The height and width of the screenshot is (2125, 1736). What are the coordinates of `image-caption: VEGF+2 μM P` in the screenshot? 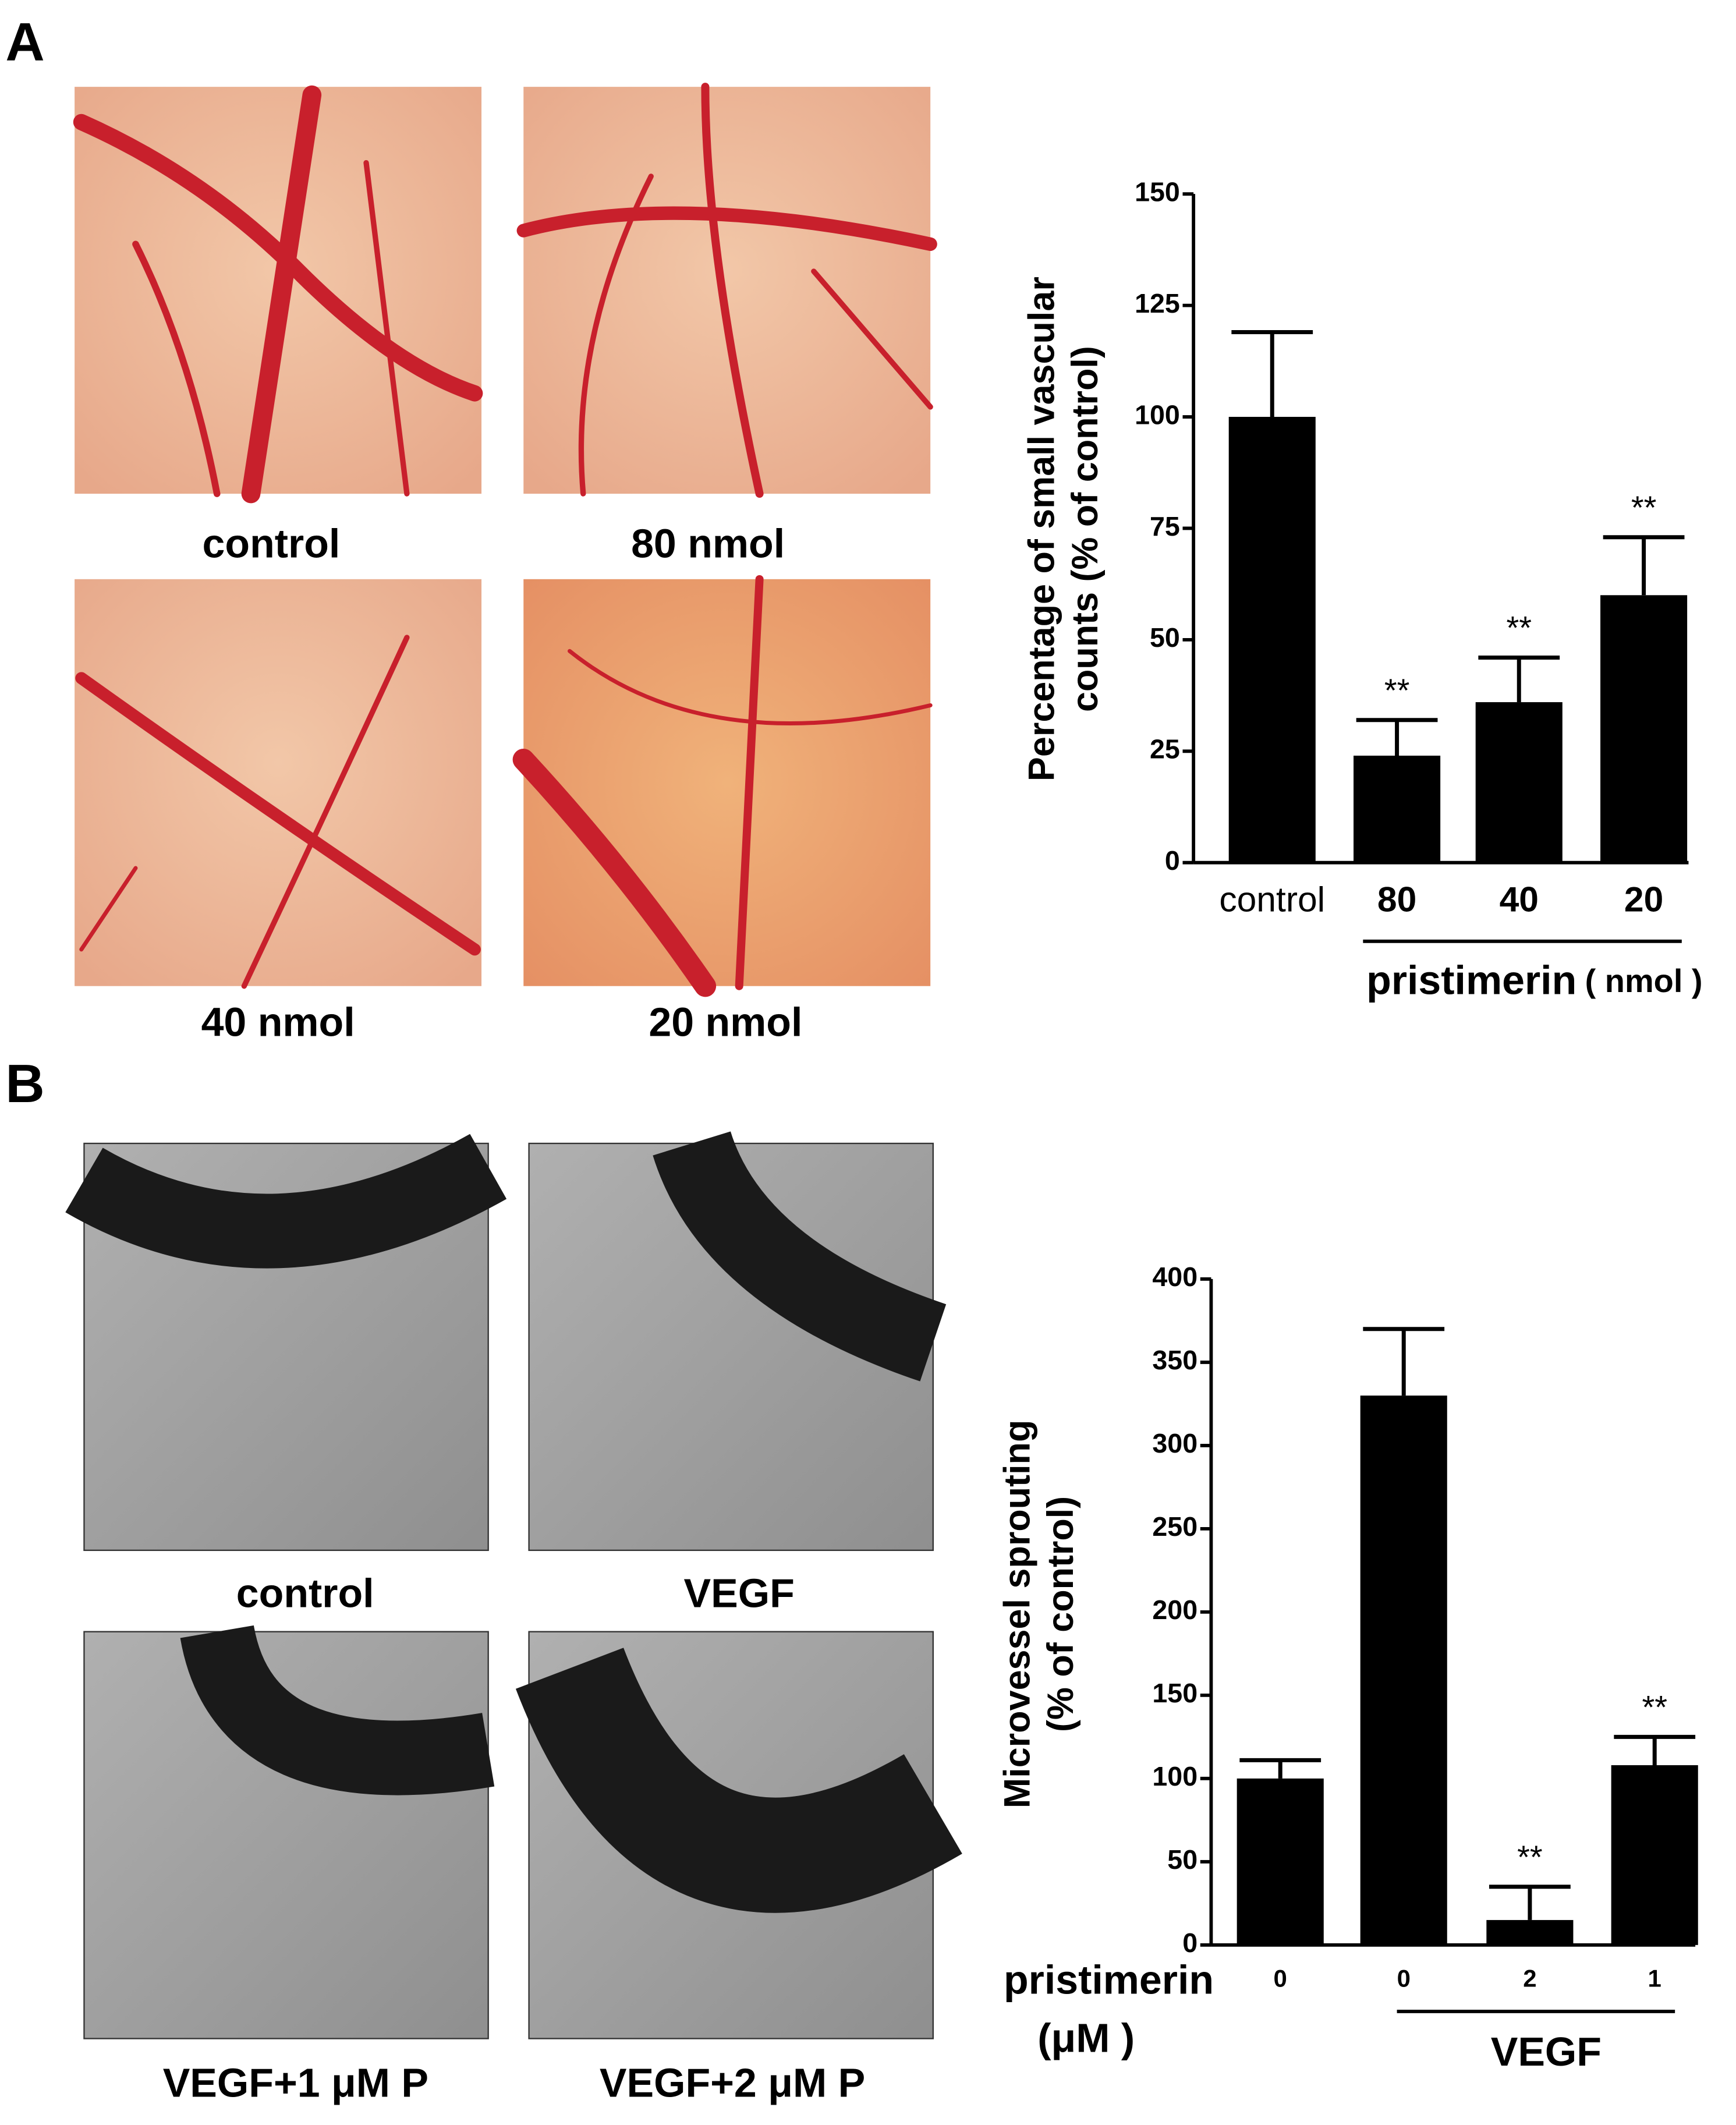 It's located at (732, 2083).